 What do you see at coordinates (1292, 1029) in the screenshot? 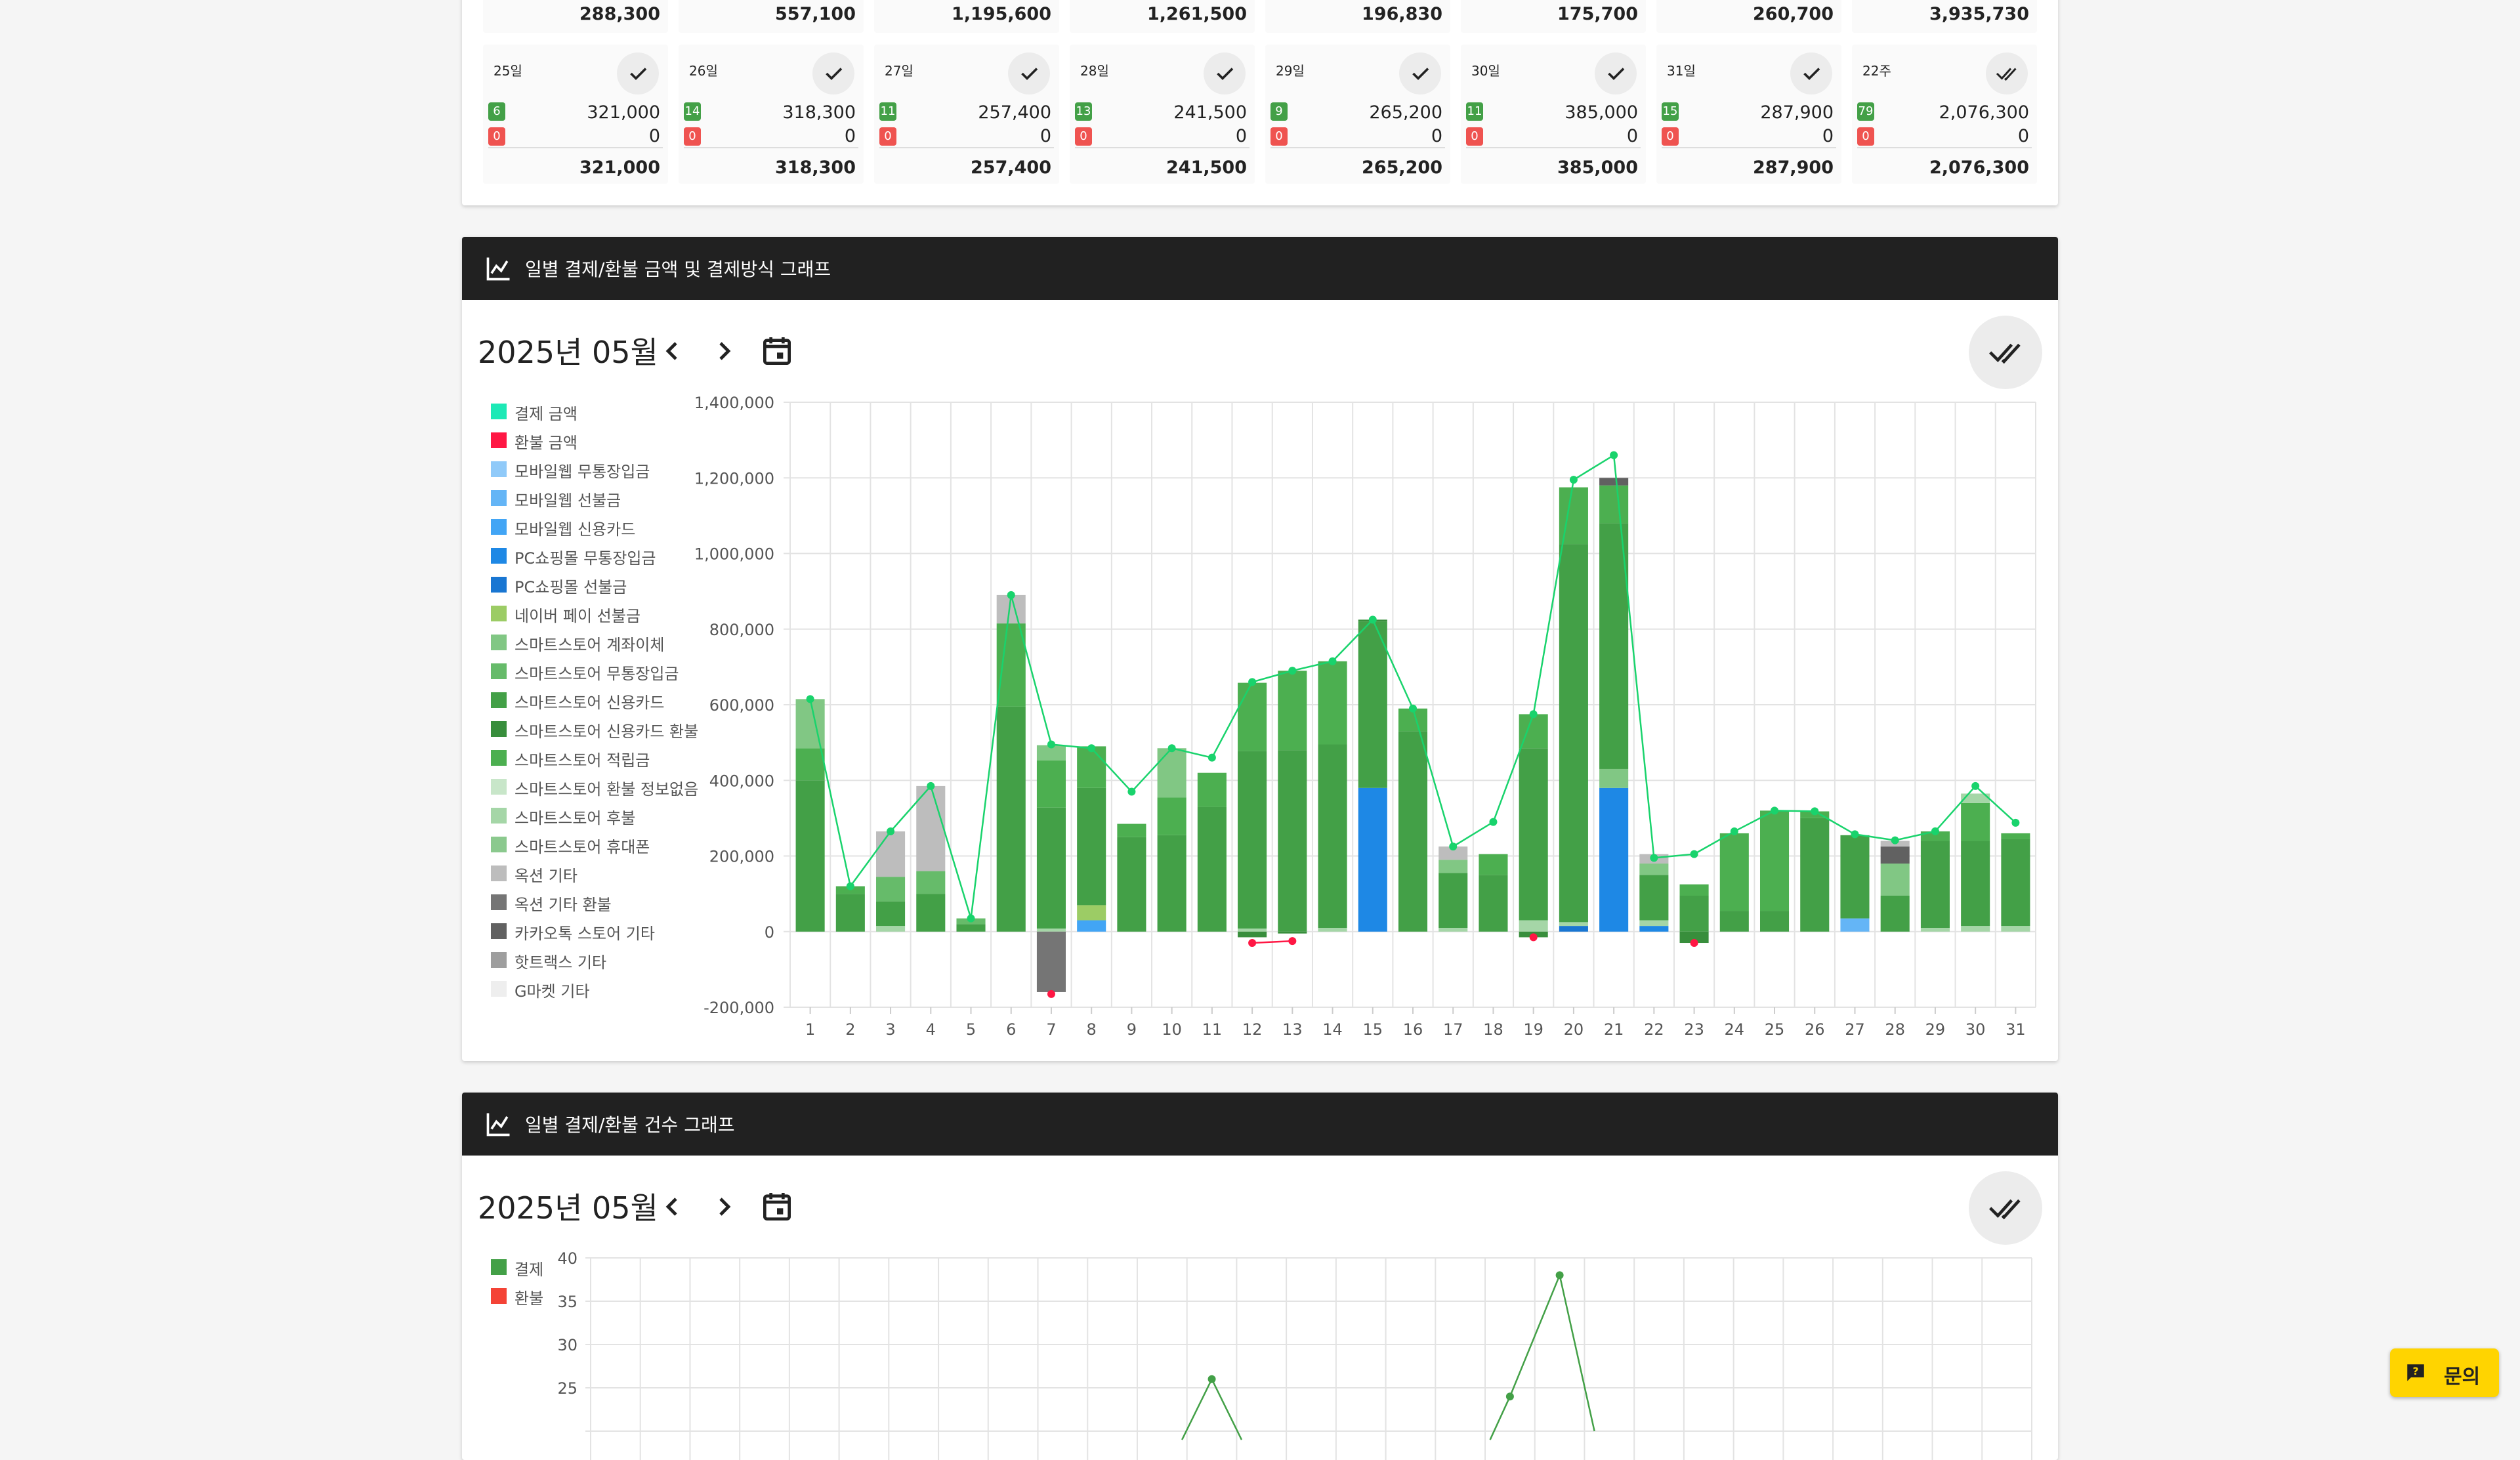
I see `x-tick-label: 13` at bounding box center [1292, 1029].